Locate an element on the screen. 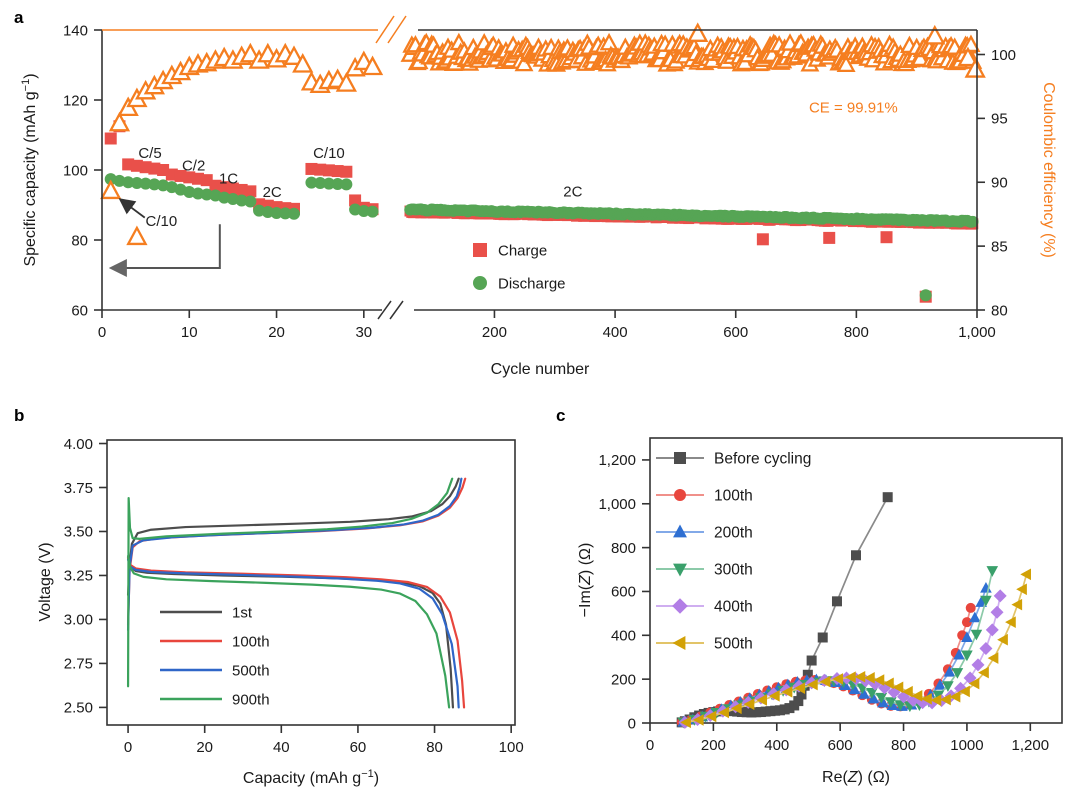  legend-label: 900th is located at coordinates (251, 699).